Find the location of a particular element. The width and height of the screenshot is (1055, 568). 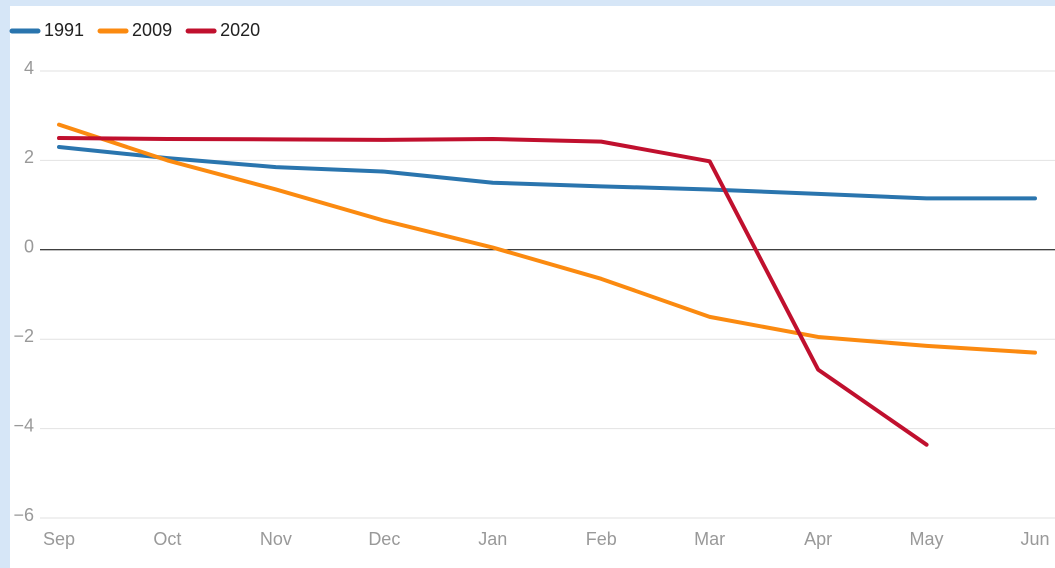

series-line is located at coordinates (547, 172).